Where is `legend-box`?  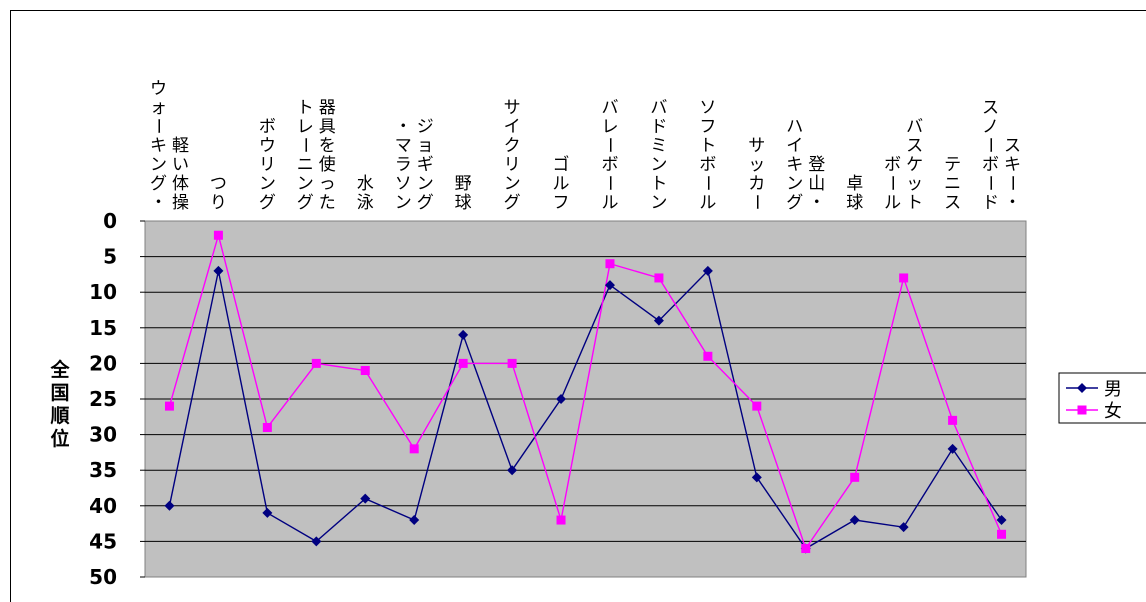
legend-box is located at coordinates (1102, 398).